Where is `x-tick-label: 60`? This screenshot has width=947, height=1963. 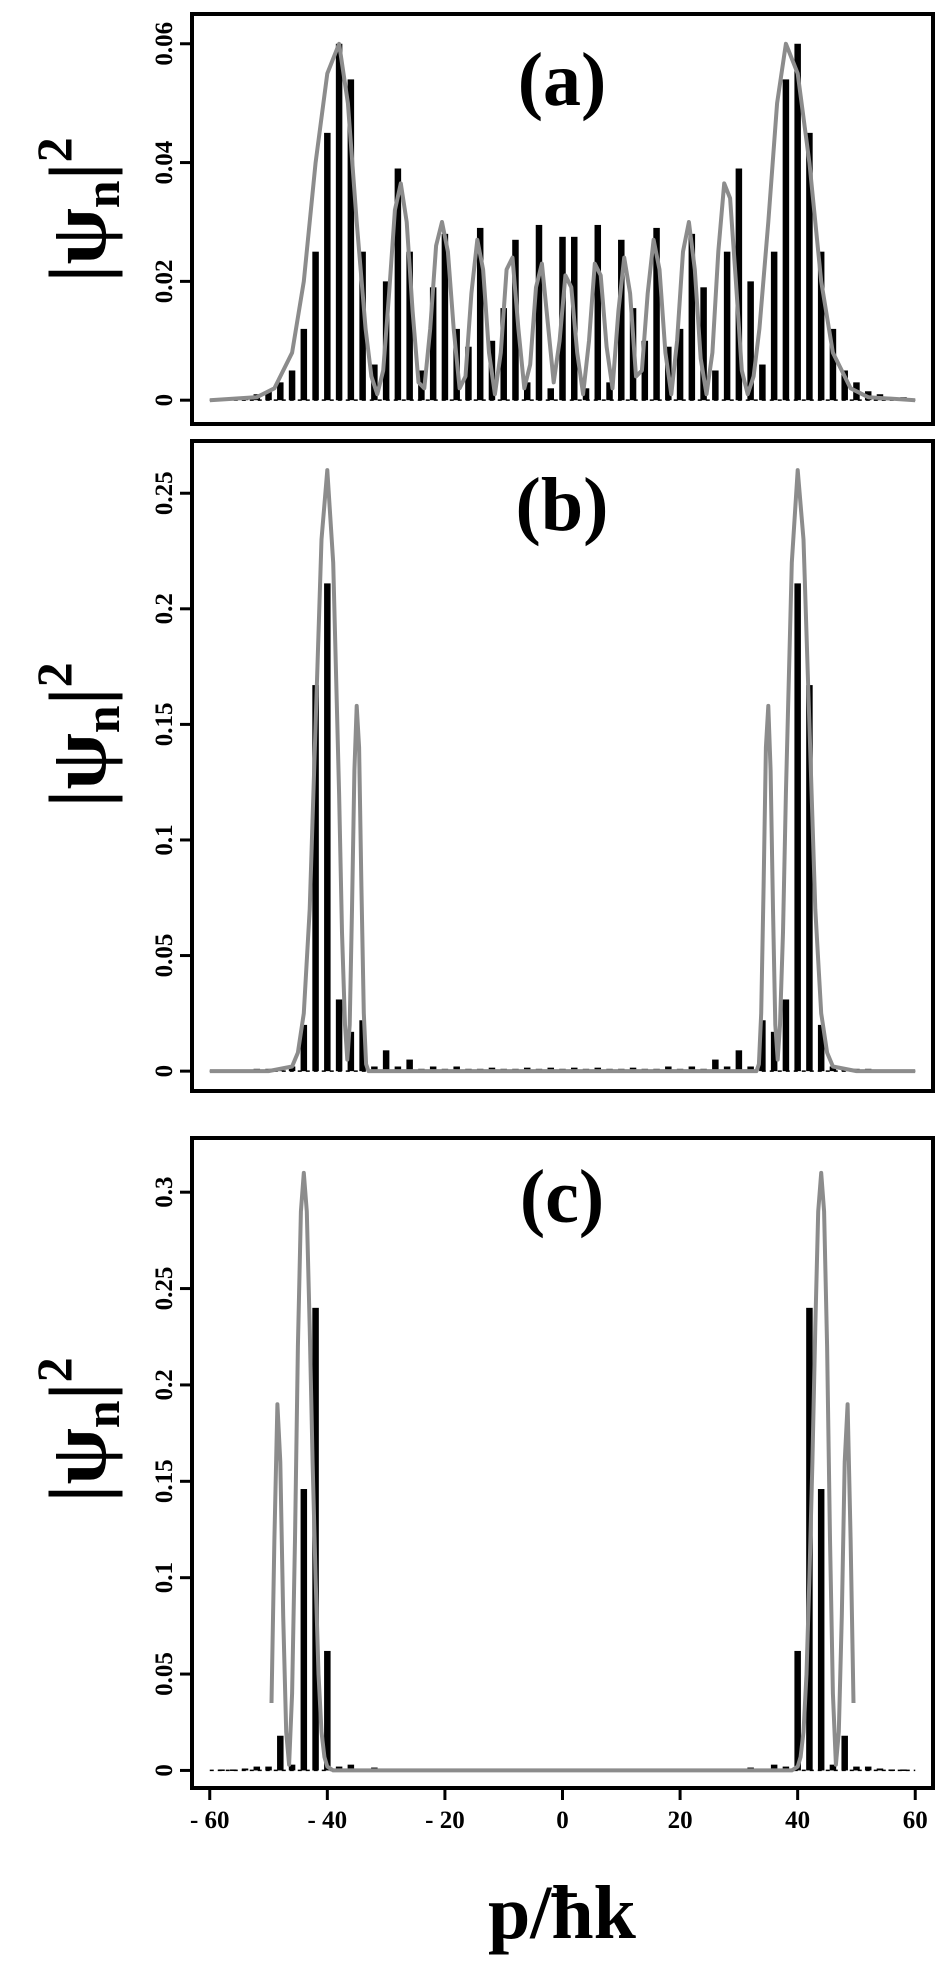
x-tick-label: 60 is located at coordinates (915, 1820).